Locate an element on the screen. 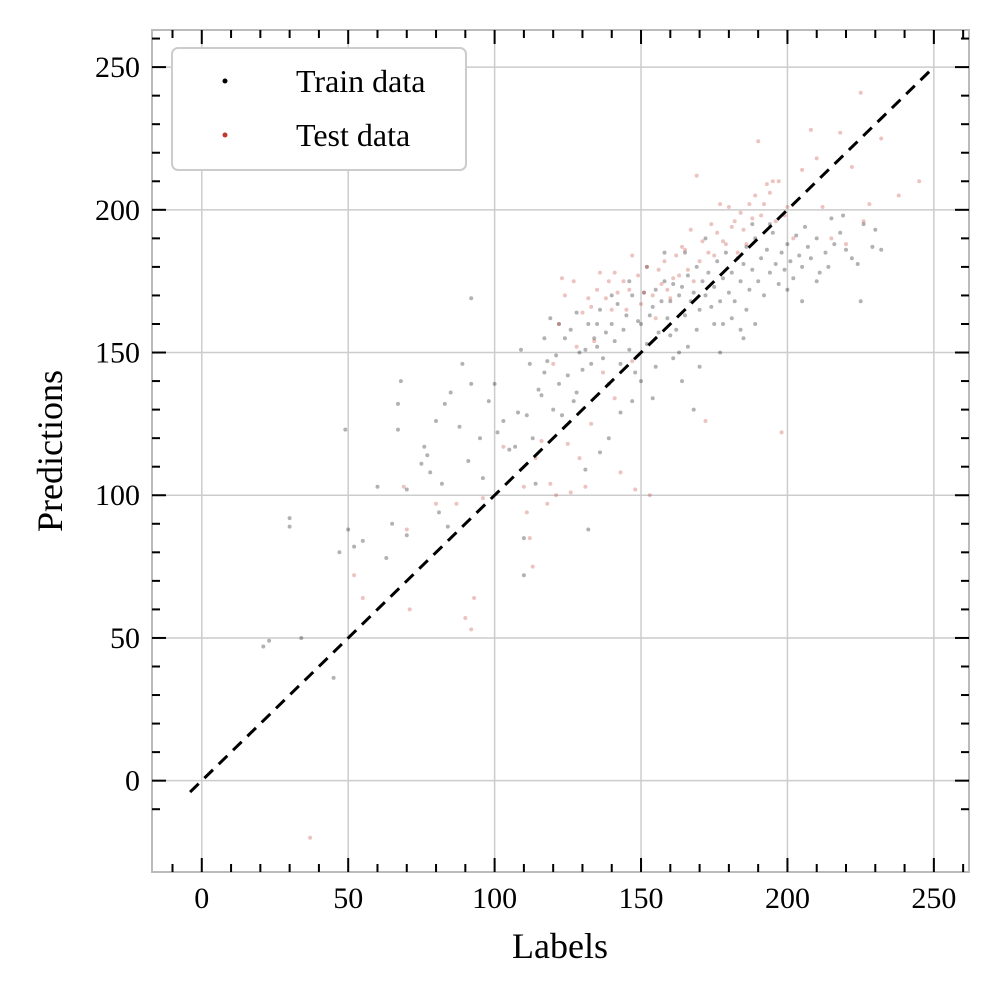  legend-marker-train is located at coordinates (225, 81).